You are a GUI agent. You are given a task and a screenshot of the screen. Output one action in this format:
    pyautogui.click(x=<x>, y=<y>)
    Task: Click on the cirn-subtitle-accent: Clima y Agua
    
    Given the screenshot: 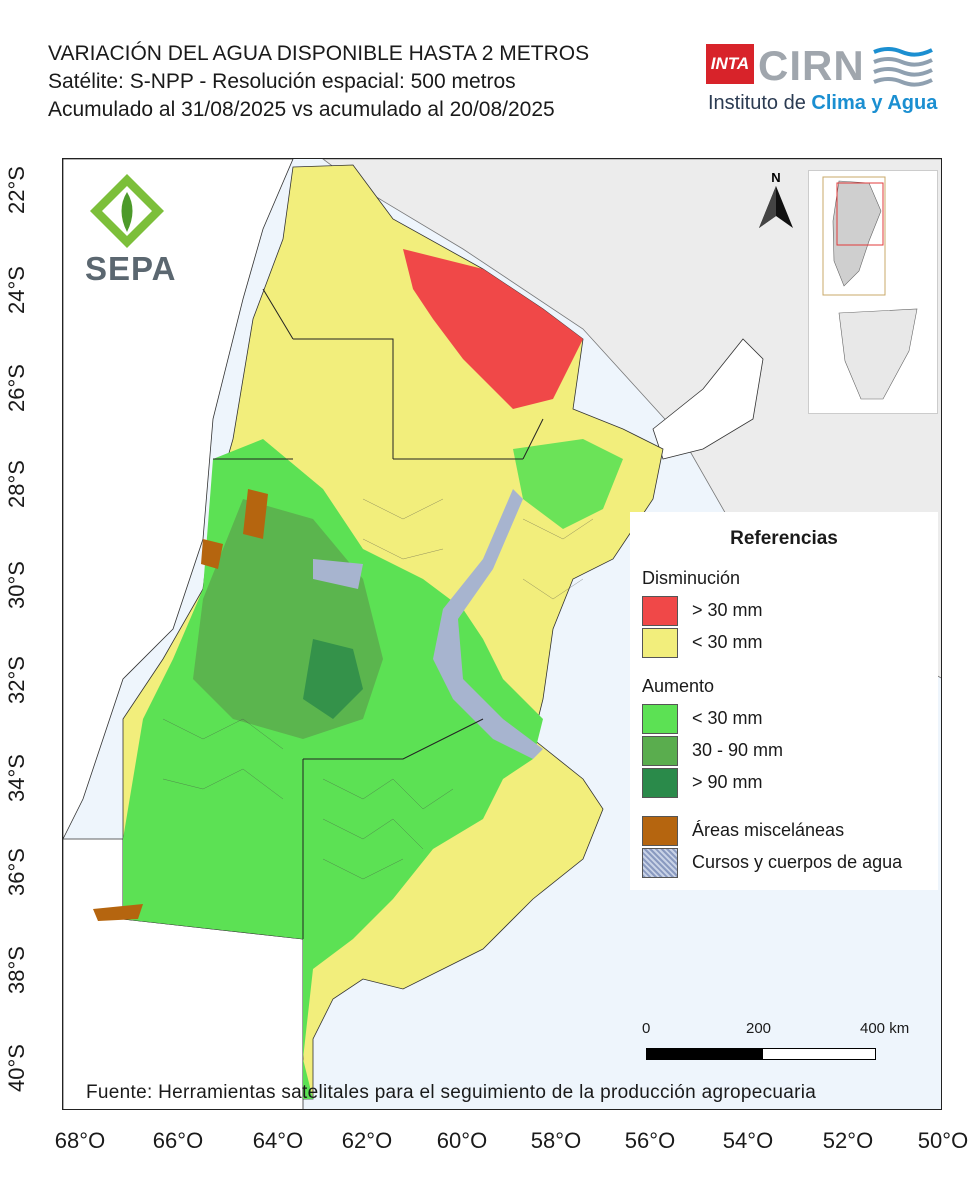 What is the action you would take?
    pyautogui.click(x=874, y=103)
    